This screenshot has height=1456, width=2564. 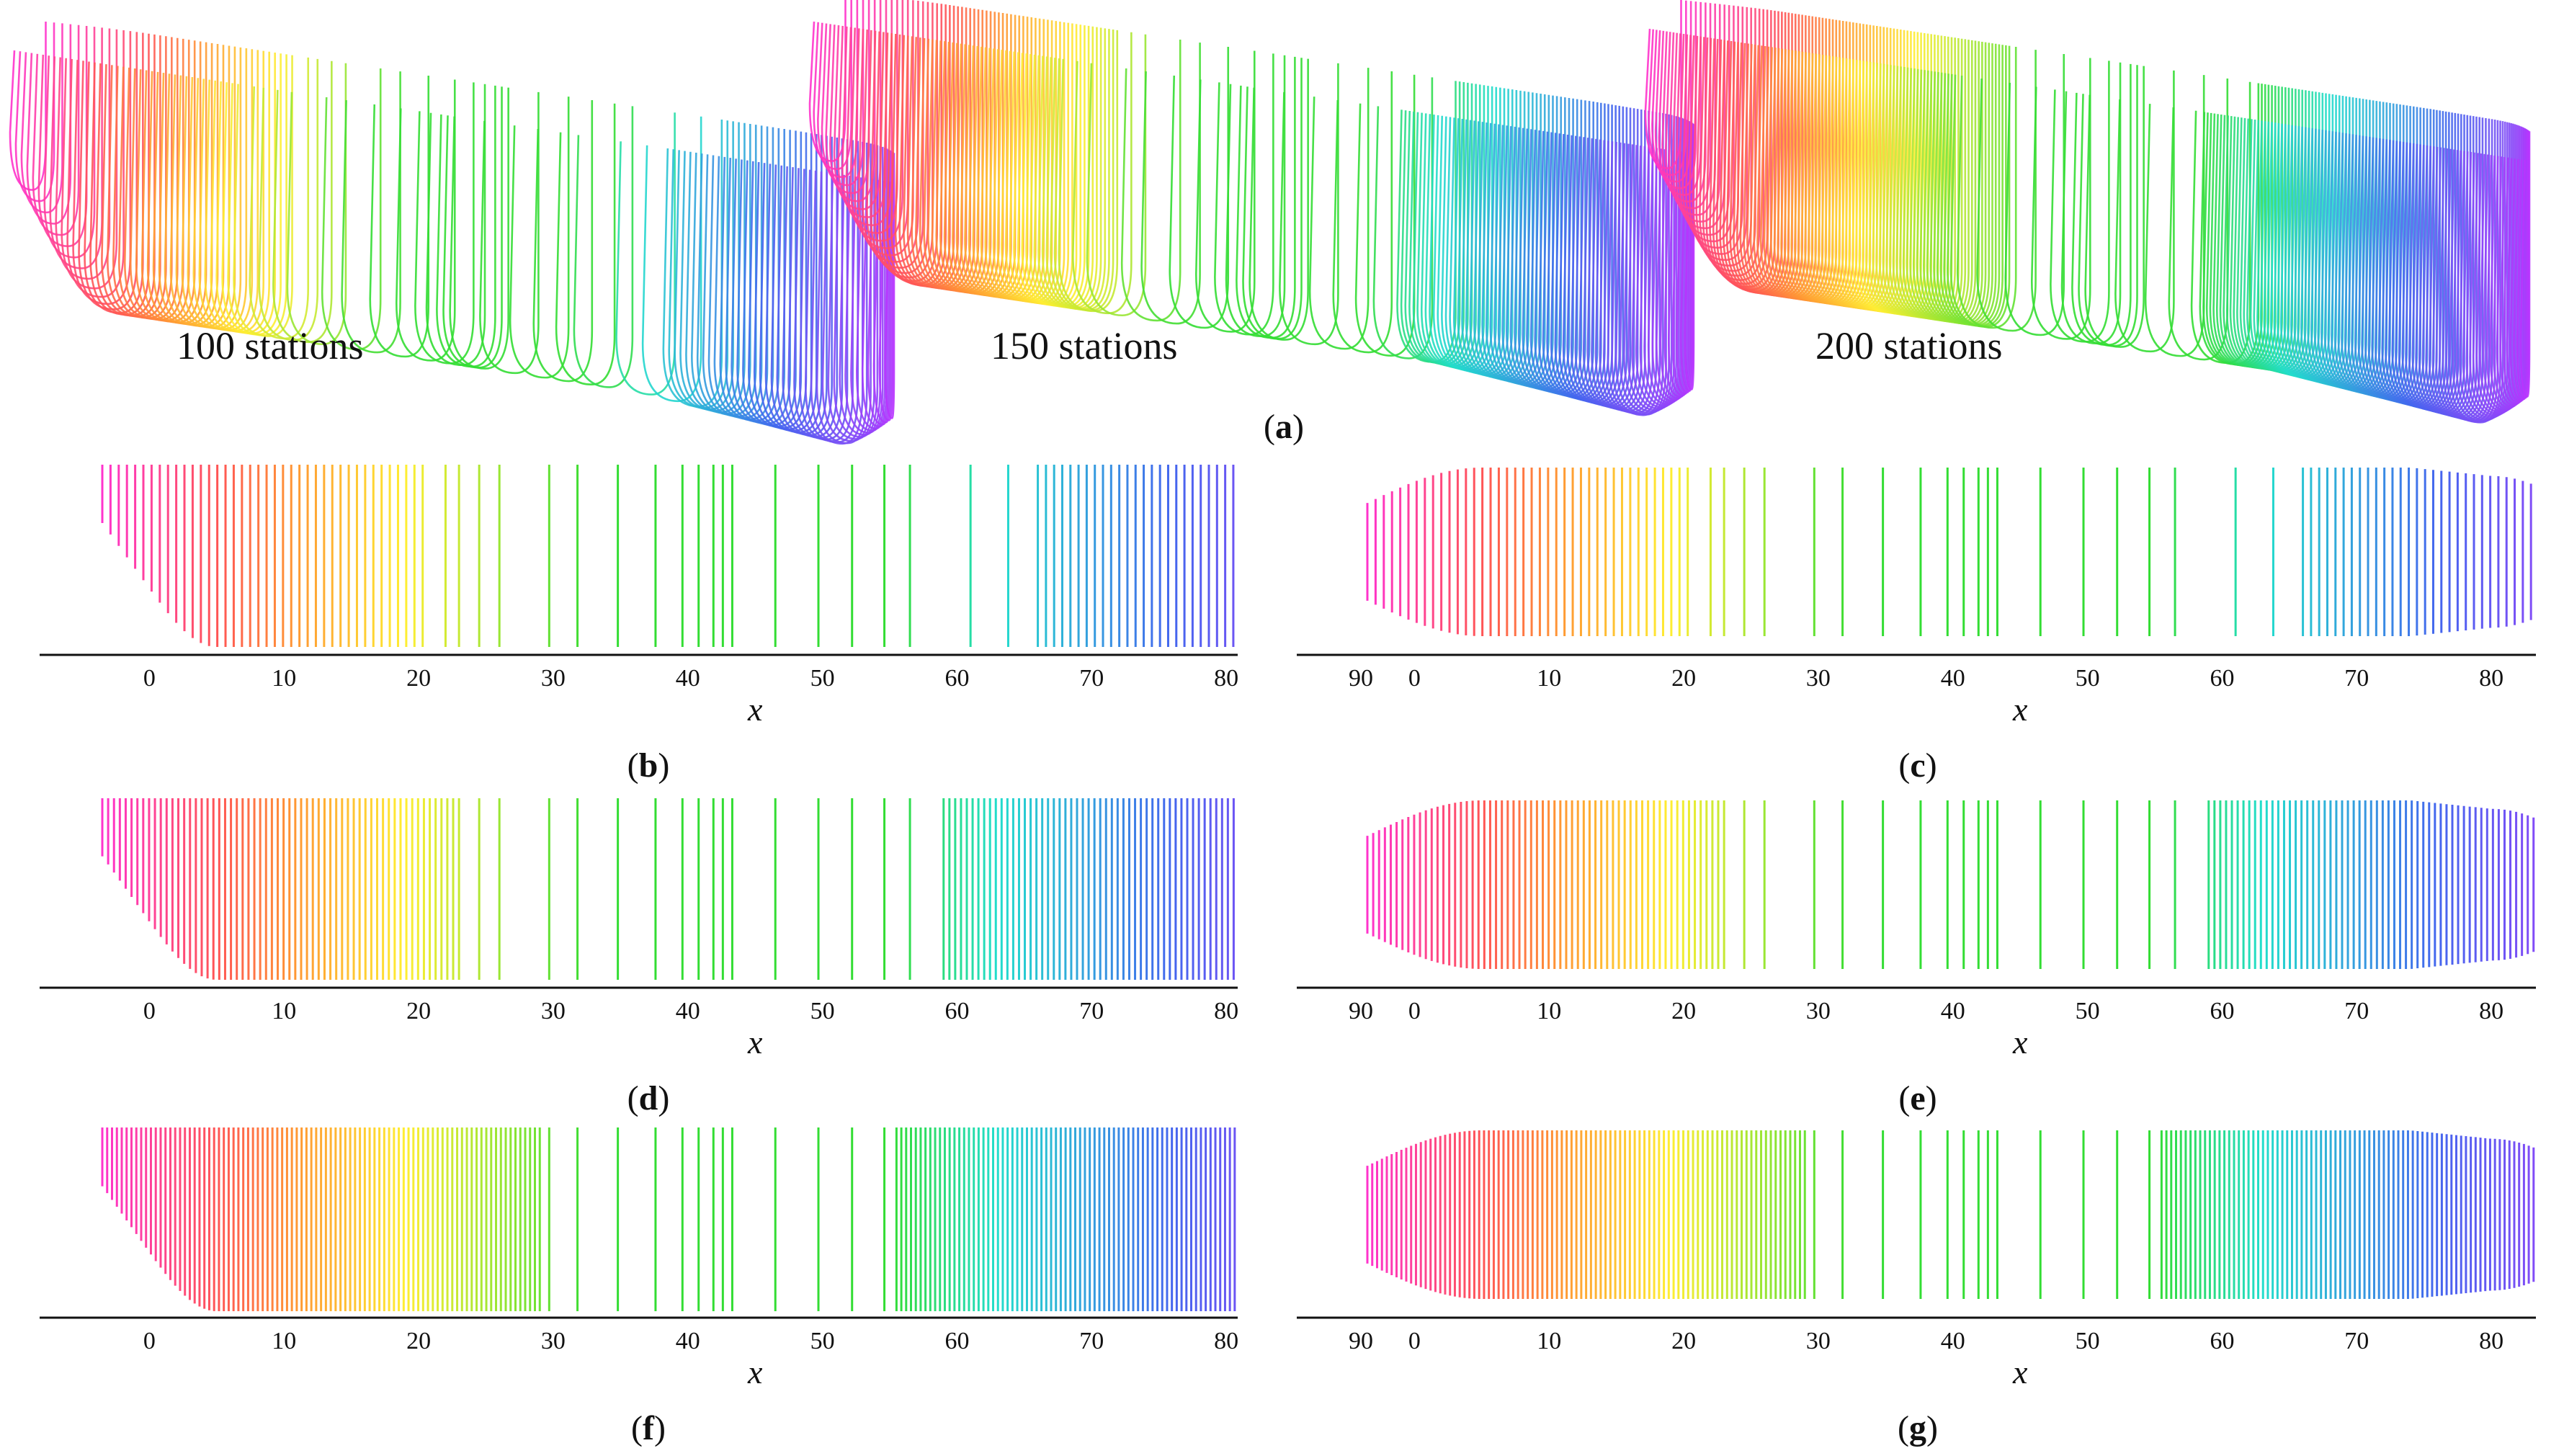 I want to click on panel-f: 0 10 20 30 40 50 60 70 80 90 x (f), so click(x=707, y=1287).